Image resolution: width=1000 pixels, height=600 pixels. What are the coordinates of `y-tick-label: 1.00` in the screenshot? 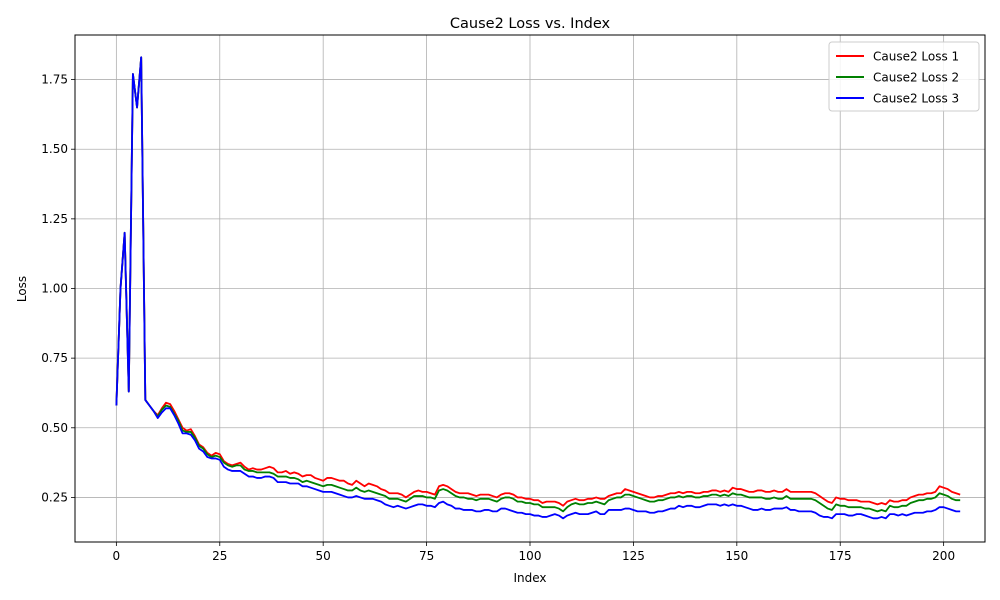 It's located at (54, 289).